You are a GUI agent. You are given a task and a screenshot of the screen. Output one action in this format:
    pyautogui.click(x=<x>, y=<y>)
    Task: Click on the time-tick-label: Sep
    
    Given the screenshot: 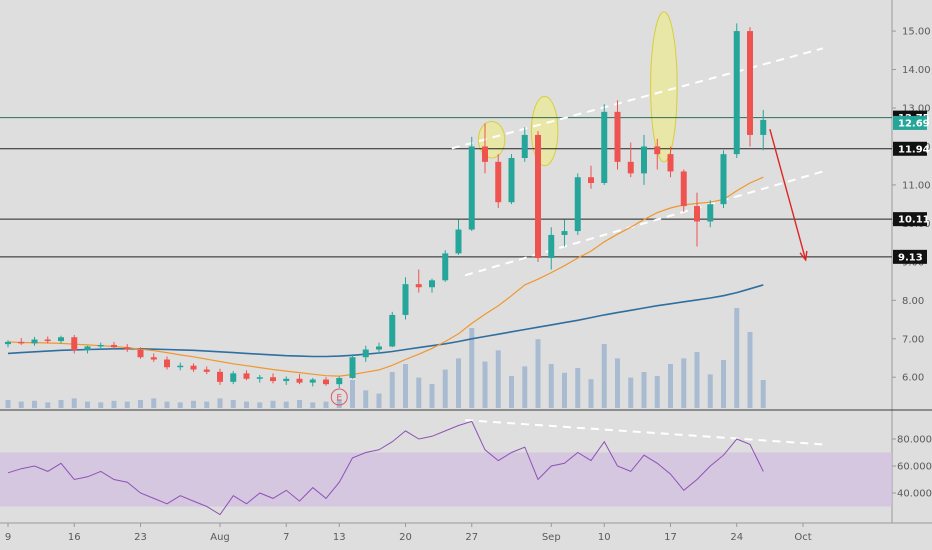 What is the action you would take?
    pyautogui.click(x=551, y=537)
    